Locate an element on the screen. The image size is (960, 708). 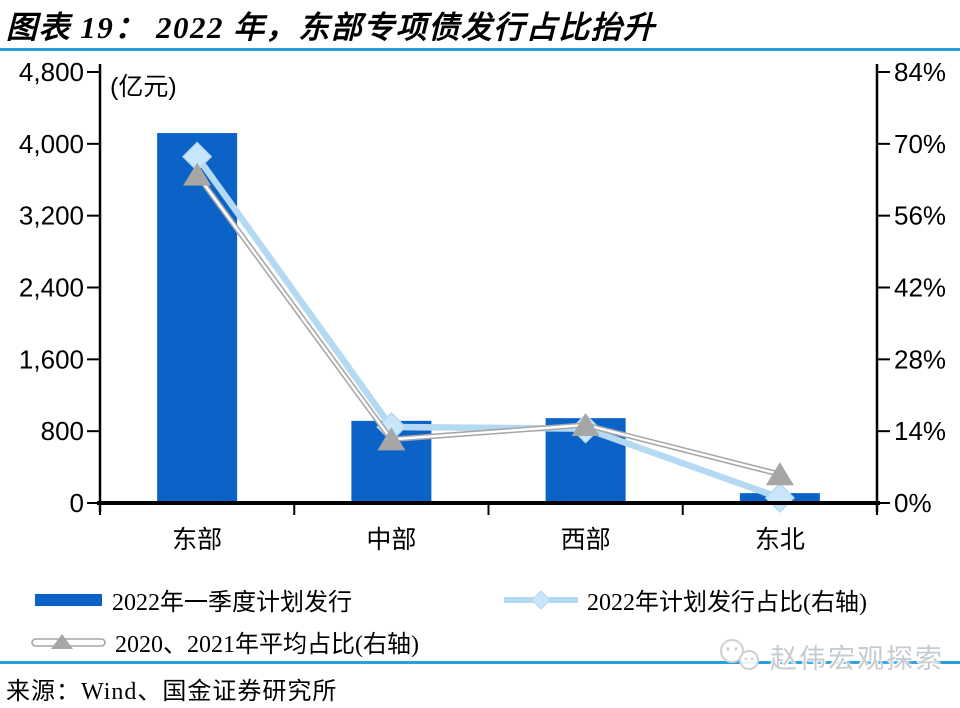
watermark: 赵伟宏观探索 is located at coordinates (830, 656).